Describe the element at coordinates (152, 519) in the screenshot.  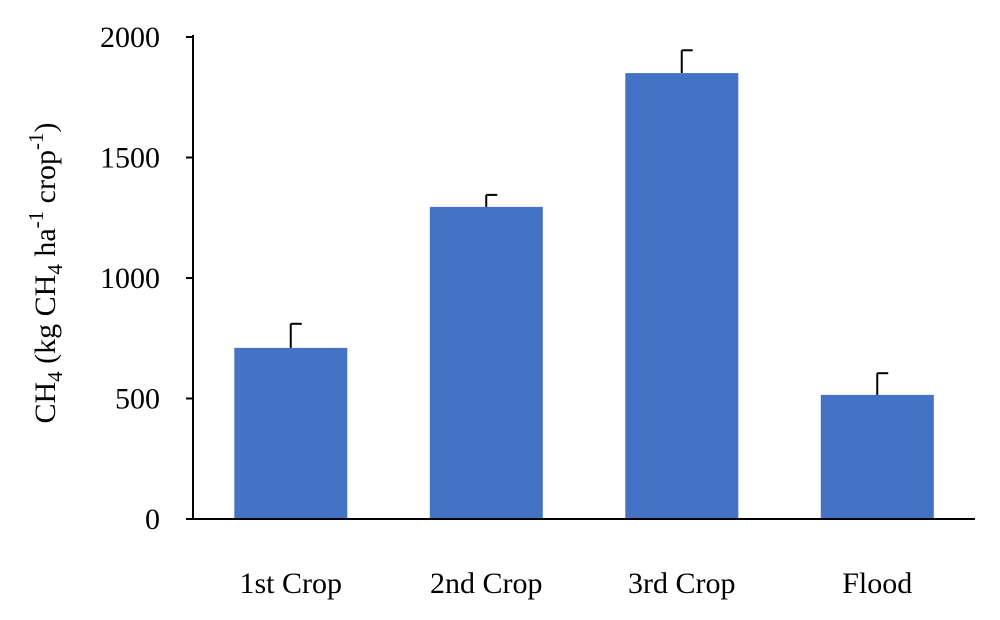
I see `y-tick-label-0: 0` at that location.